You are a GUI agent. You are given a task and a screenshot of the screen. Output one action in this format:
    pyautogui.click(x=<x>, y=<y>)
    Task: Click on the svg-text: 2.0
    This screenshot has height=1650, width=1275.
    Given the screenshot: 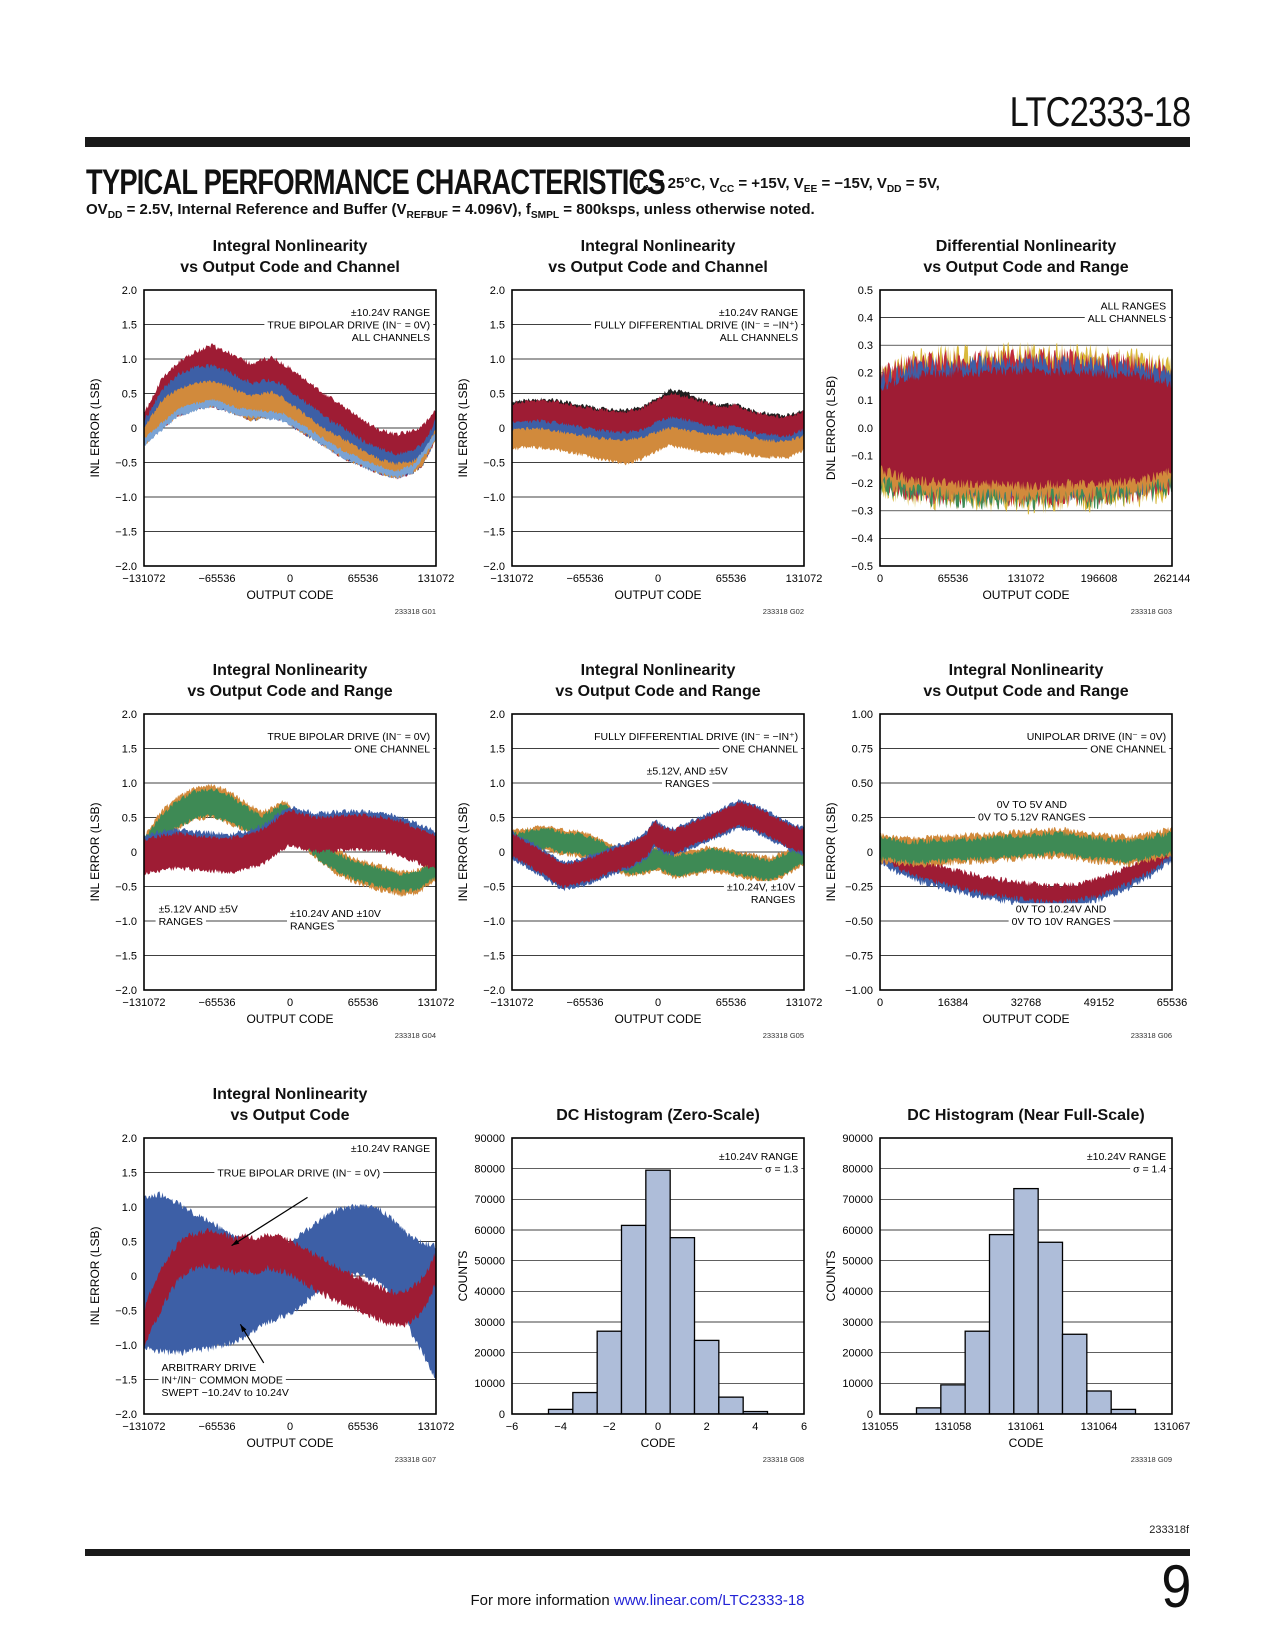 What is the action you would take?
    pyautogui.click(x=129, y=715)
    